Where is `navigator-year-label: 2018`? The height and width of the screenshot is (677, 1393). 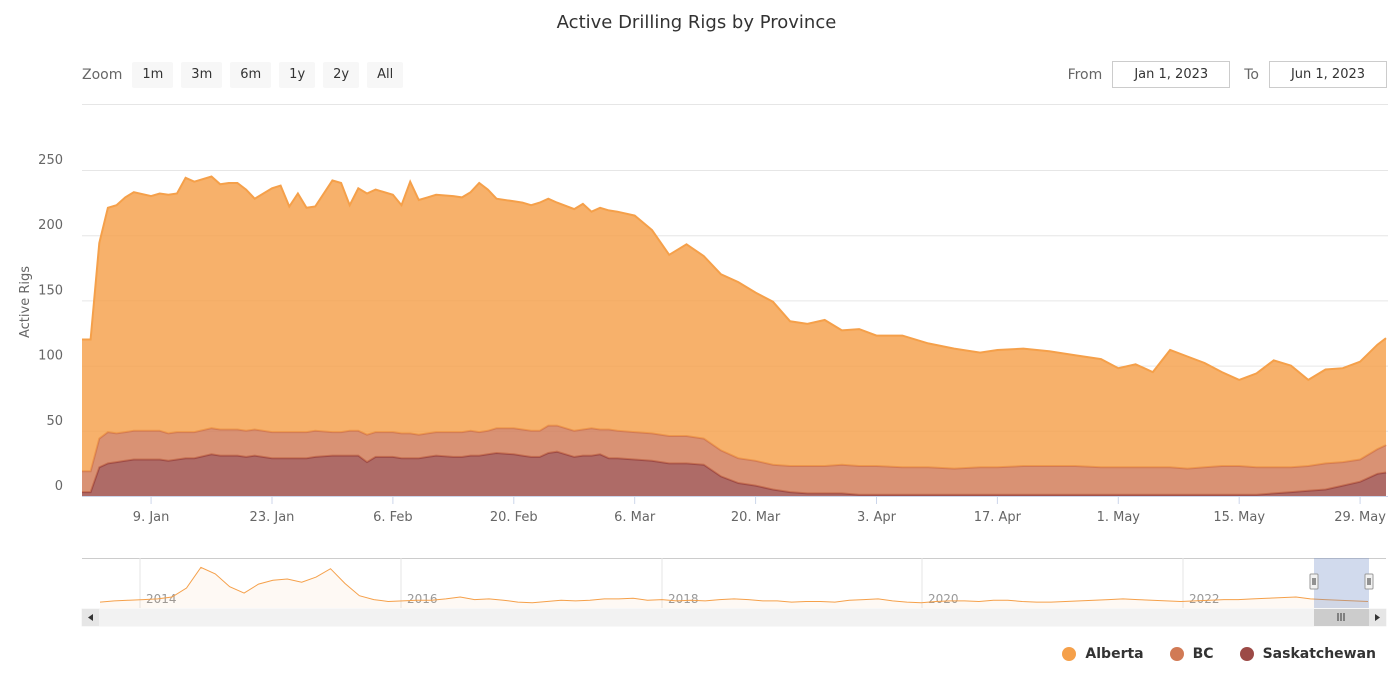 navigator-year-label: 2018 is located at coordinates (683, 599).